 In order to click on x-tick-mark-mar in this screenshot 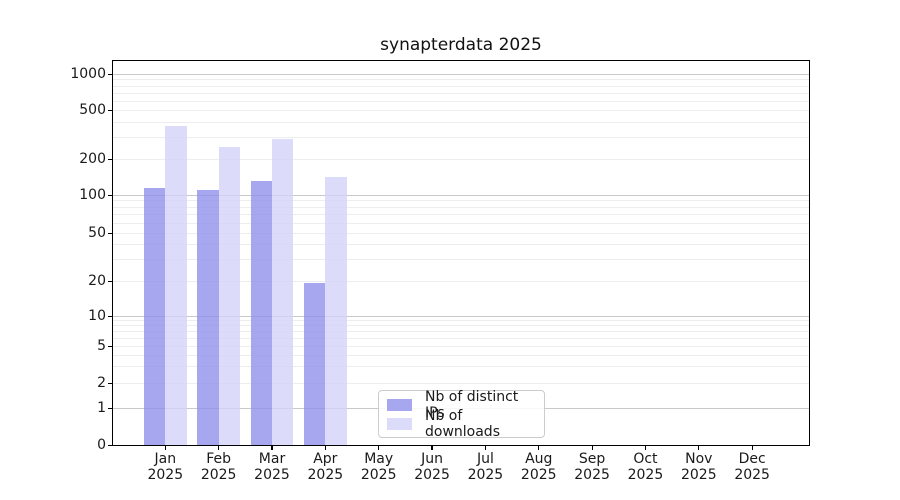, I will do `click(272, 447)`.